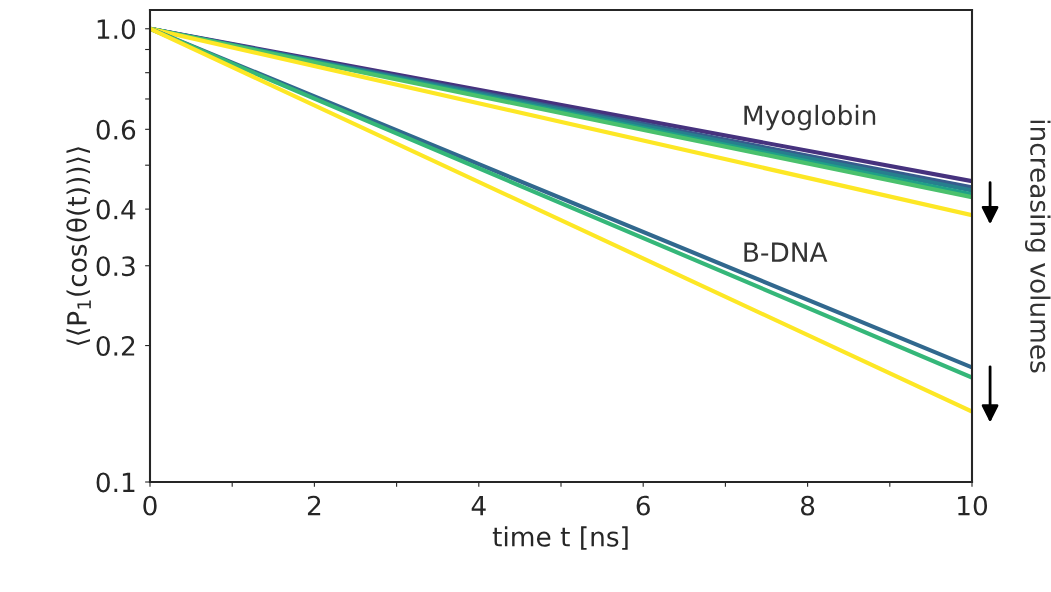  What do you see at coordinates (786, 252) in the screenshot?
I see `annotation: B-DNA` at bounding box center [786, 252].